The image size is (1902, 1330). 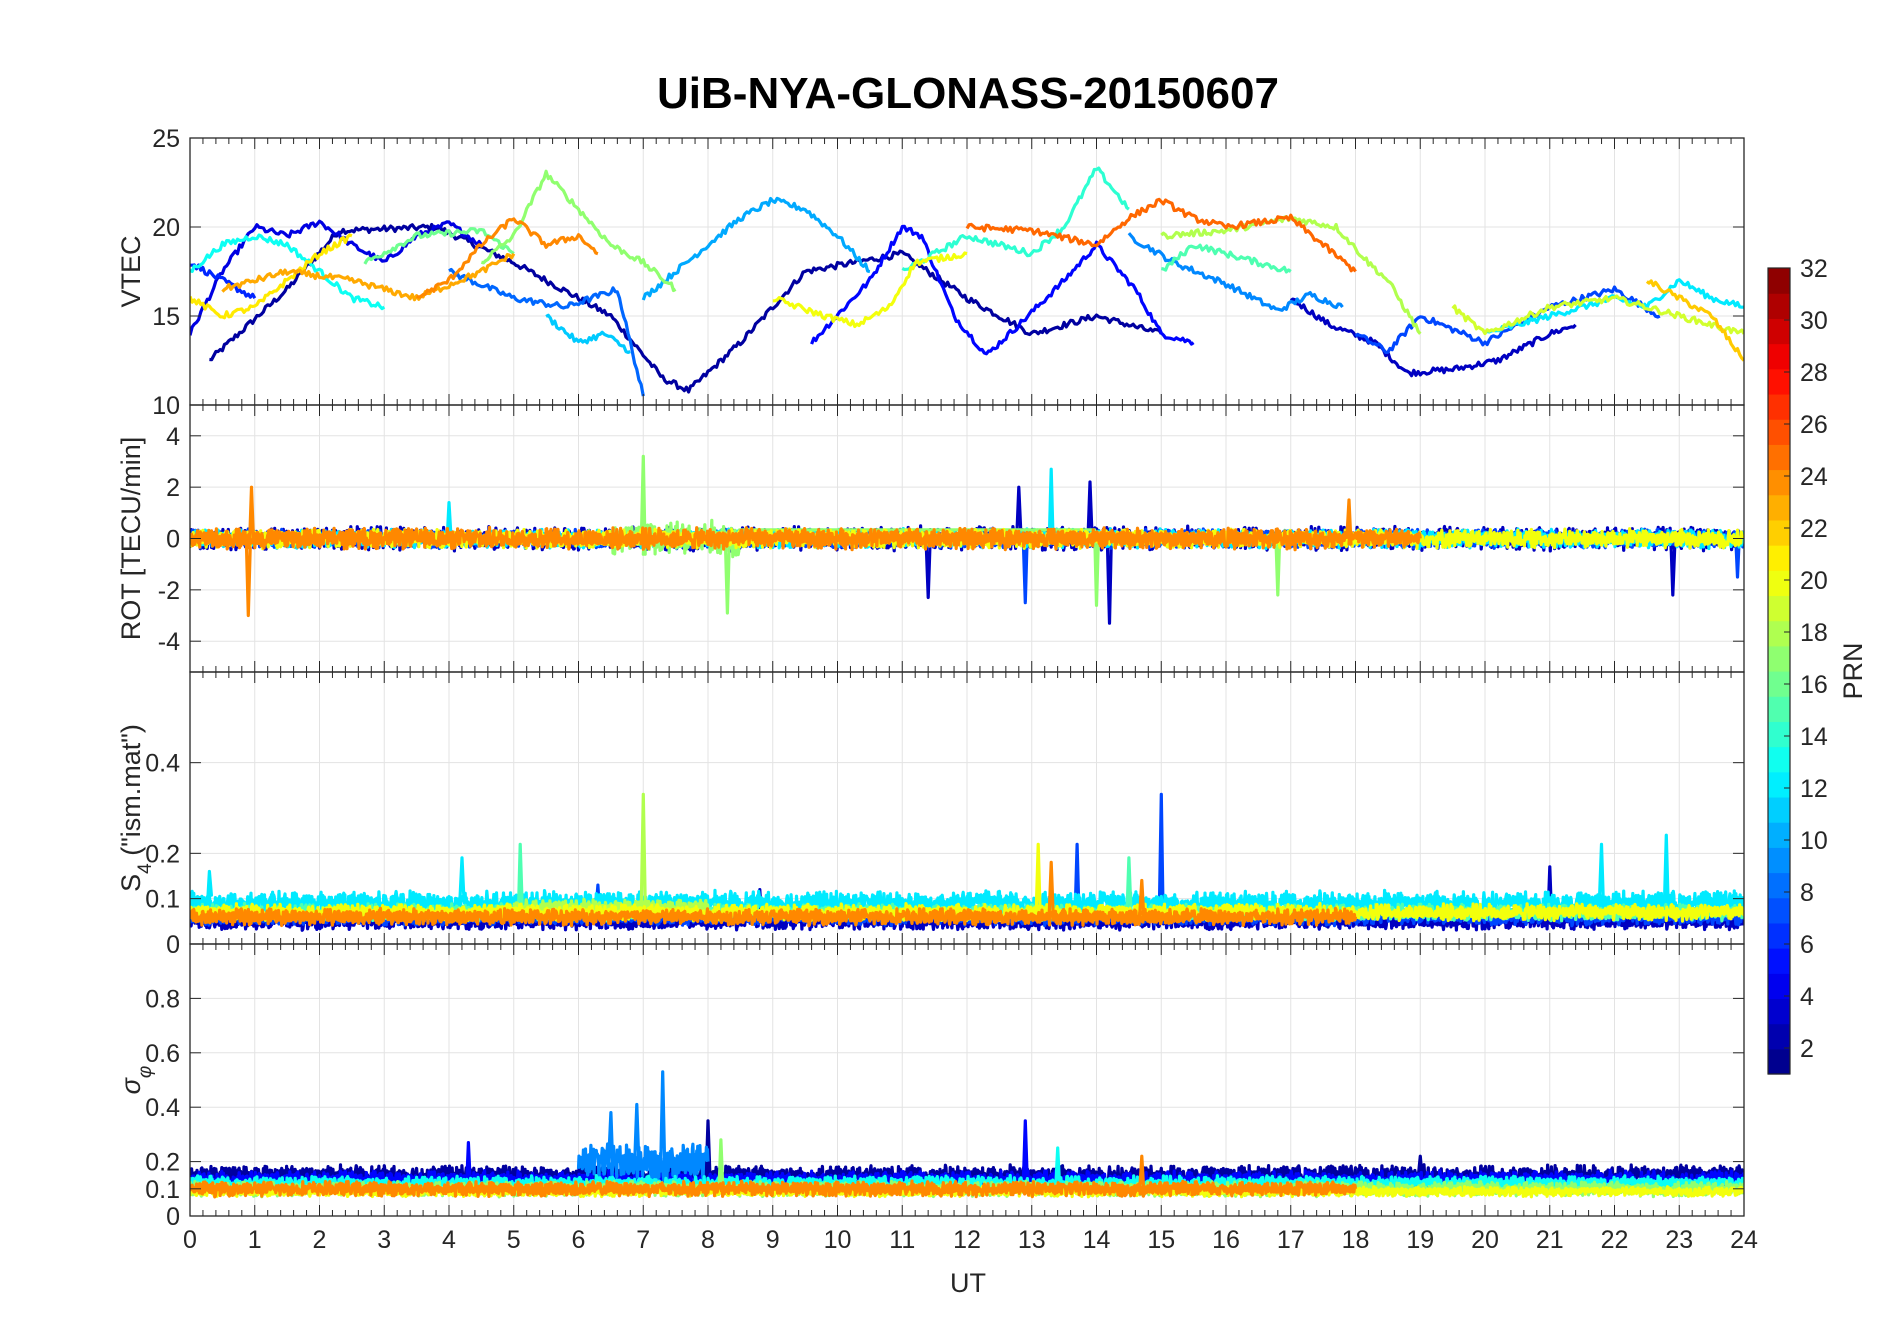 I want to click on colorbar-tick-label: 30, so click(x=1814, y=321).